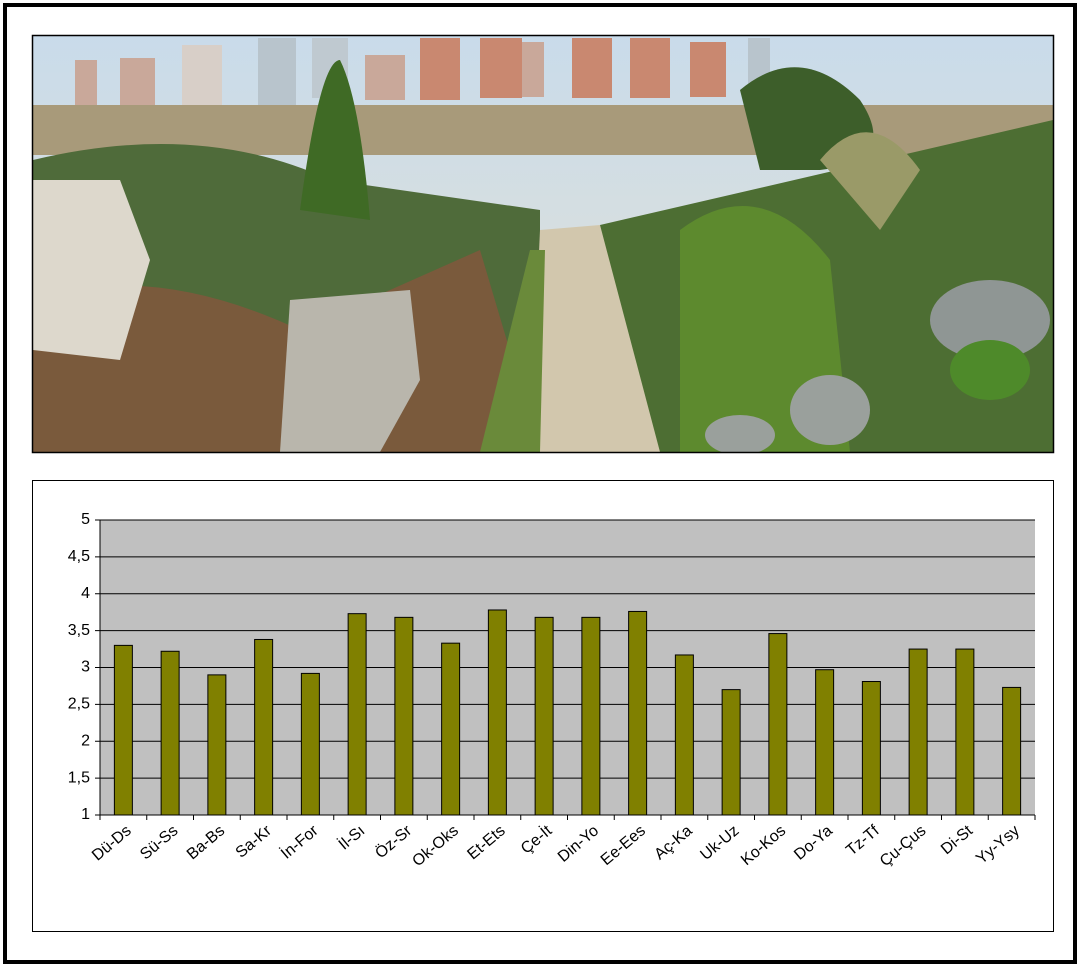  I want to click on y-tick-label: 1,5, so click(79, 777).